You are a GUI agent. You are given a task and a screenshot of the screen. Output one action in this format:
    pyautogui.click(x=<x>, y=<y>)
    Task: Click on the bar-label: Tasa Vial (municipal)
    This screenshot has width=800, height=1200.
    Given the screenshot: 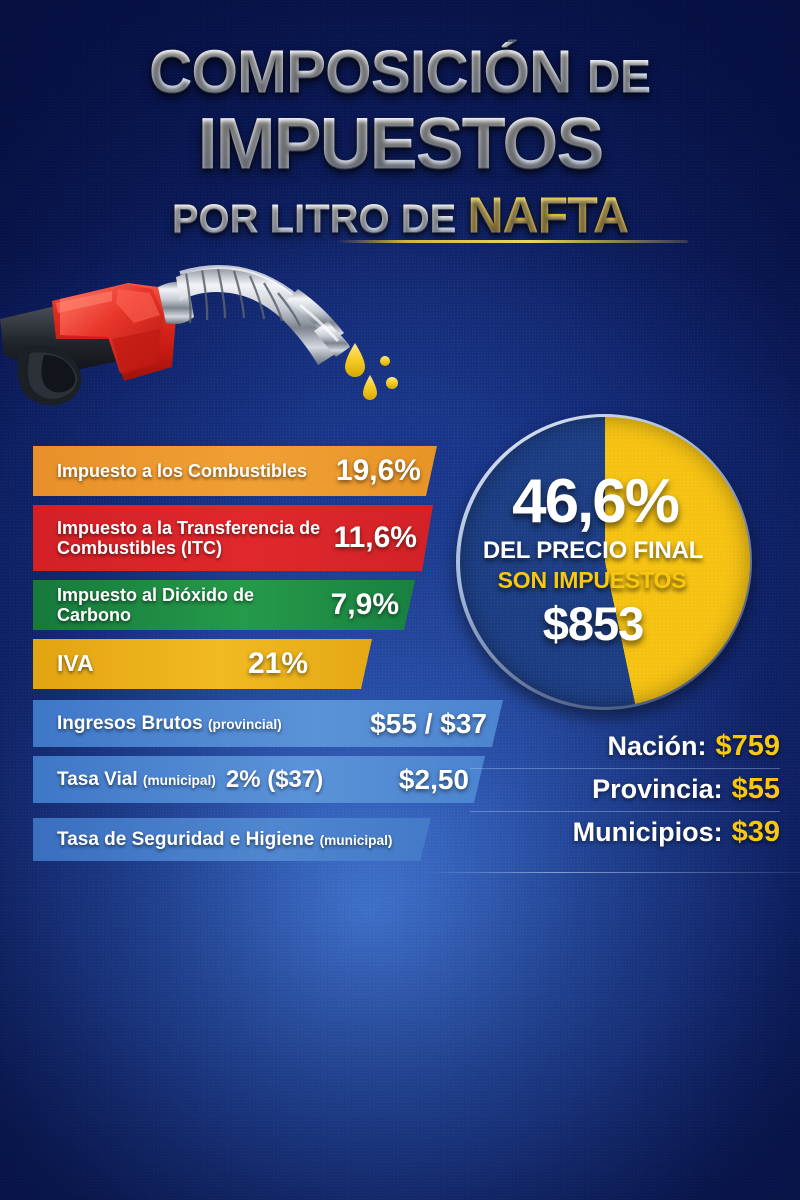 What is the action you would take?
    pyautogui.click(x=136, y=779)
    